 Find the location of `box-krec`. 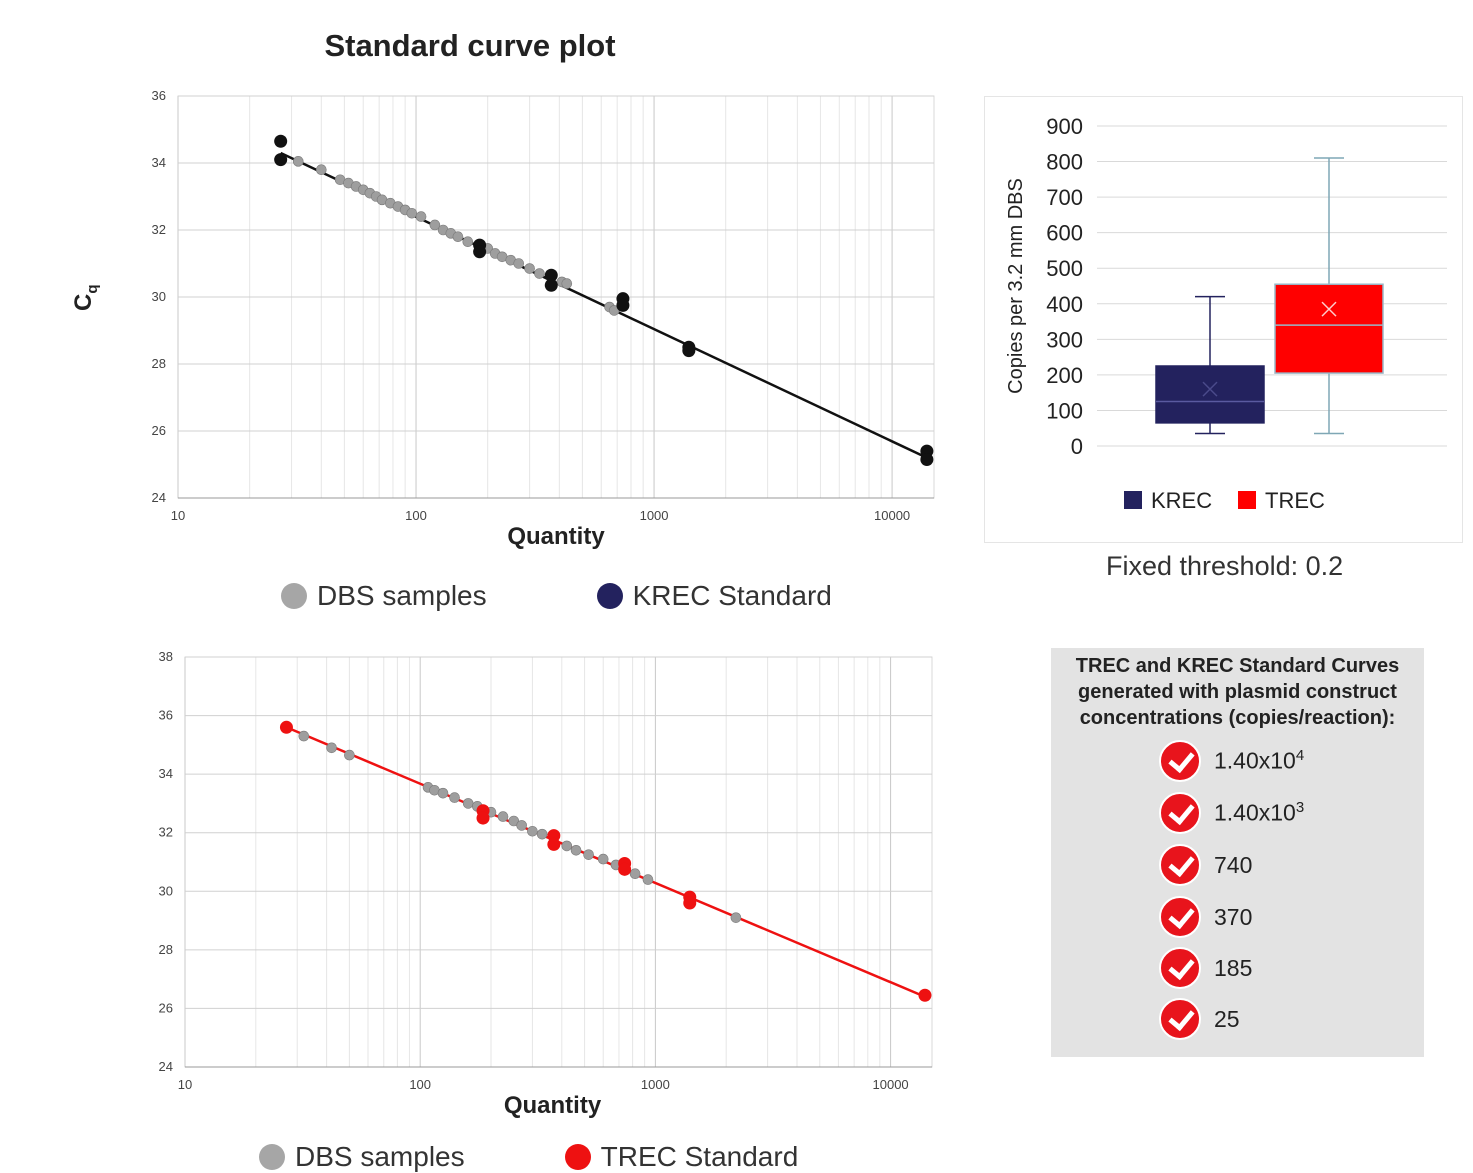

box-krec is located at coordinates (1210, 394).